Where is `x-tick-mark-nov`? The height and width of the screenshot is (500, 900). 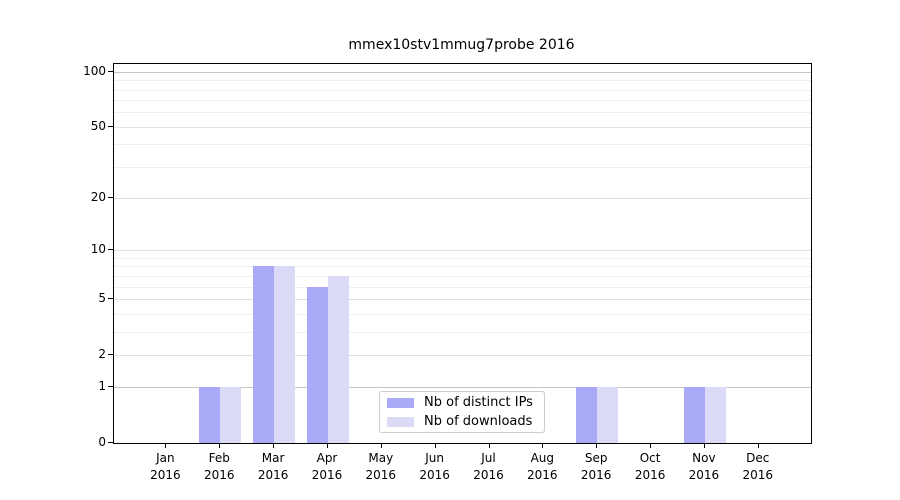 x-tick-mark-nov is located at coordinates (704, 445).